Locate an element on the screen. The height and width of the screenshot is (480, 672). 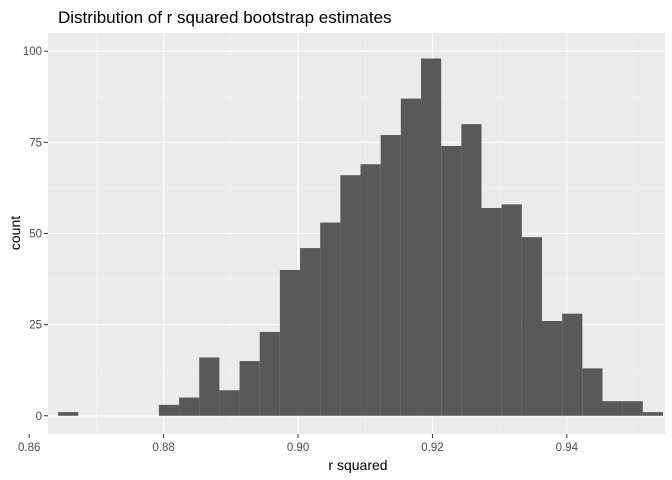
y-tick-label: 25 is located at coordinates (35, 326).